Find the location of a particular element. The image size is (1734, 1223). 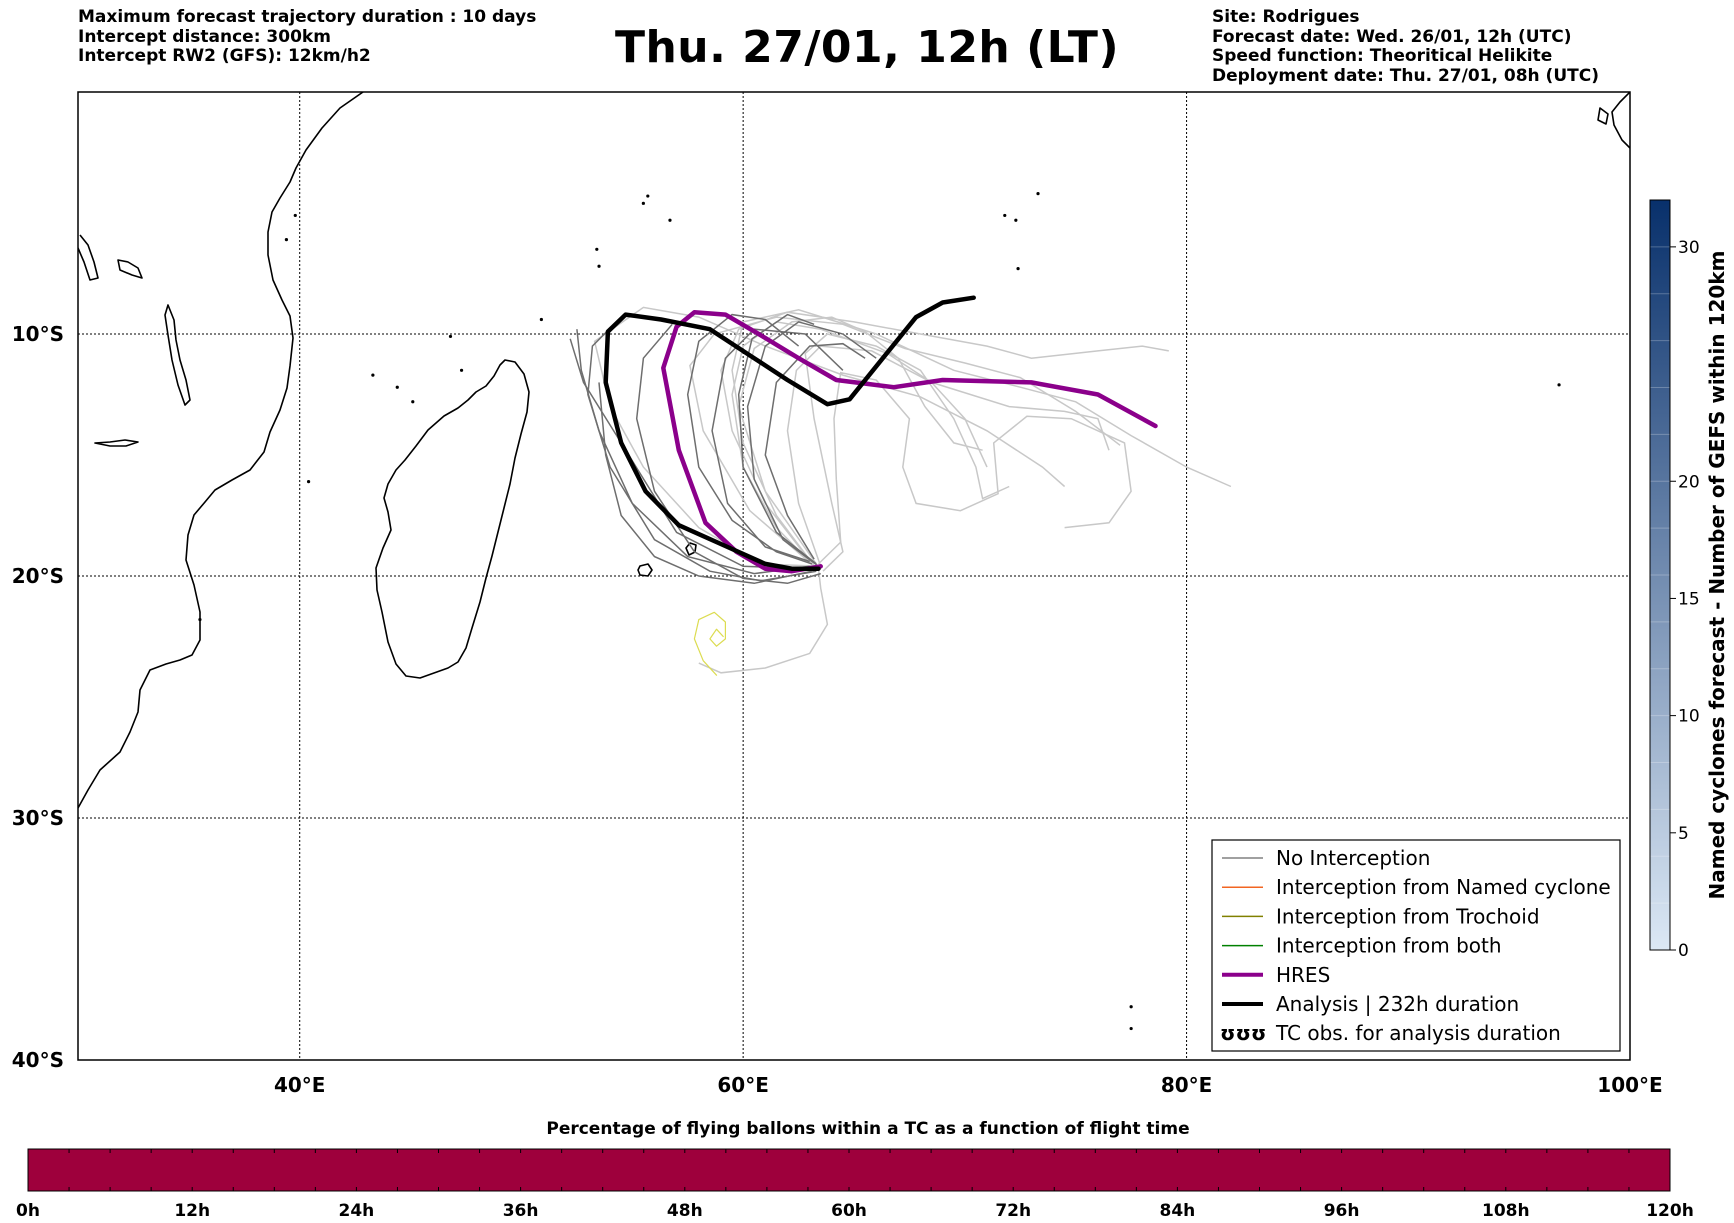

cyclone-colorbar-fill is located at coordinates (1660, 575).